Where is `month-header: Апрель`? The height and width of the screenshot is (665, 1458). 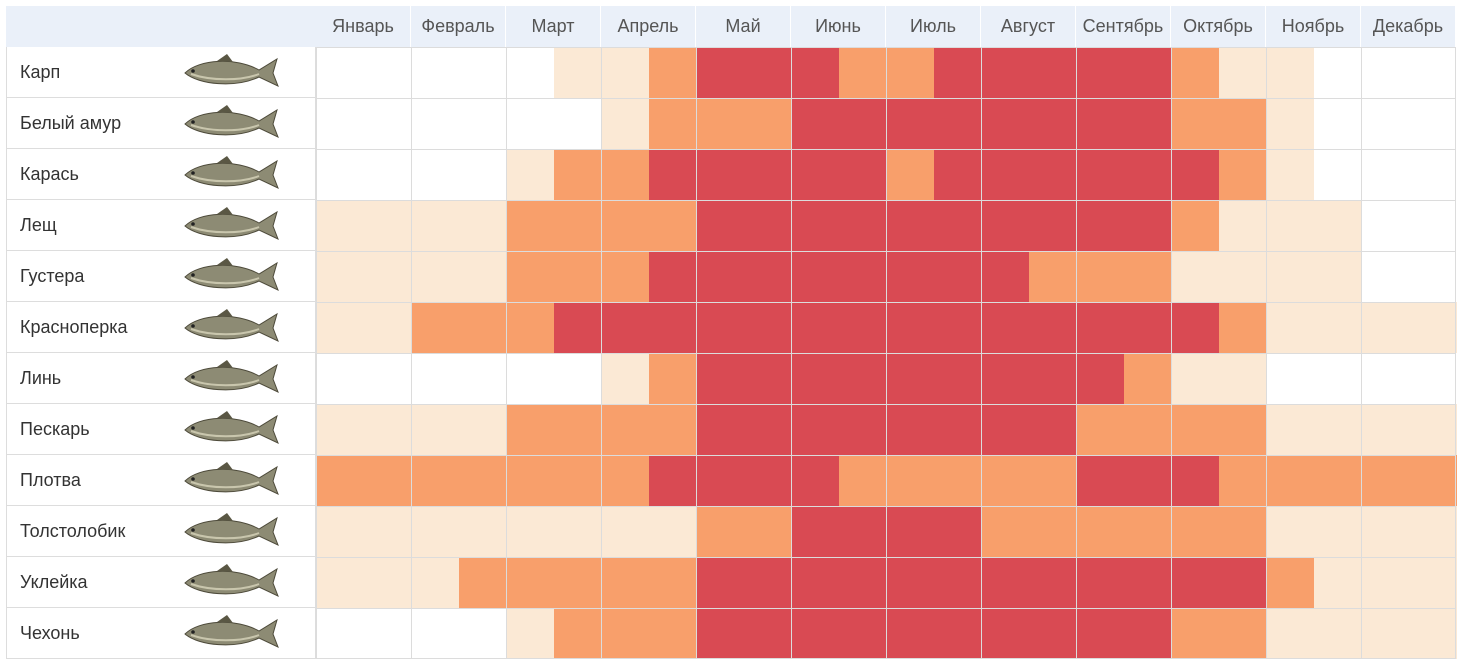 month-header: Апрель is located at coordinates (648, 26).